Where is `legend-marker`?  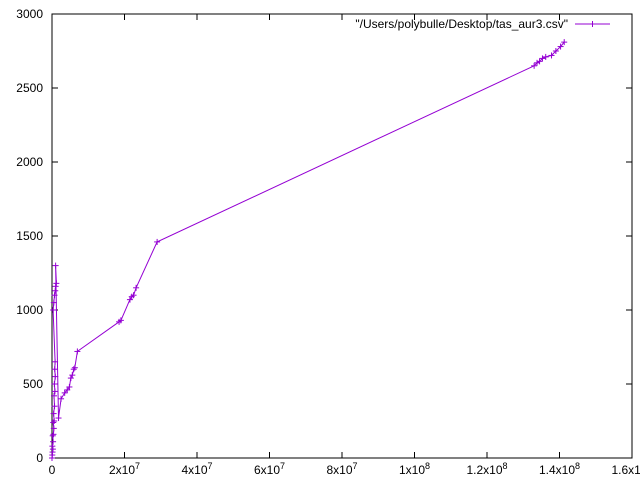
legend-marker is located at coordinates (592, 24).